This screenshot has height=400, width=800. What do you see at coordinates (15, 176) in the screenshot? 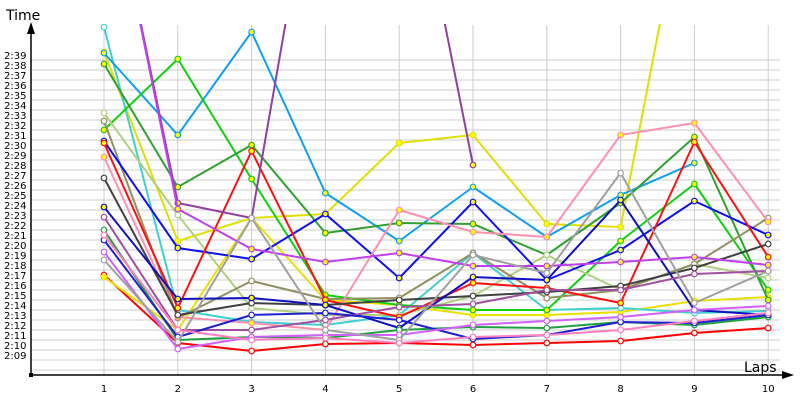
I see `y-tick-label: 2:27` at bounding box center [15, 176].